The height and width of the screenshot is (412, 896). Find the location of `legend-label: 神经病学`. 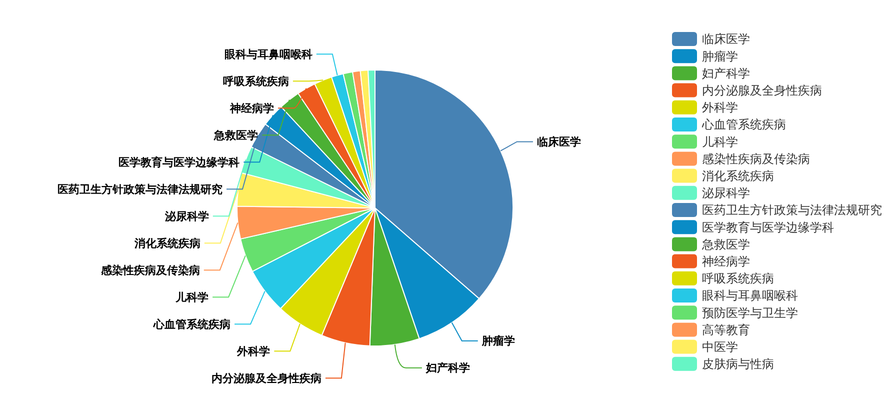

legend-label: 神经病学 is located at coordinates (726, 261).